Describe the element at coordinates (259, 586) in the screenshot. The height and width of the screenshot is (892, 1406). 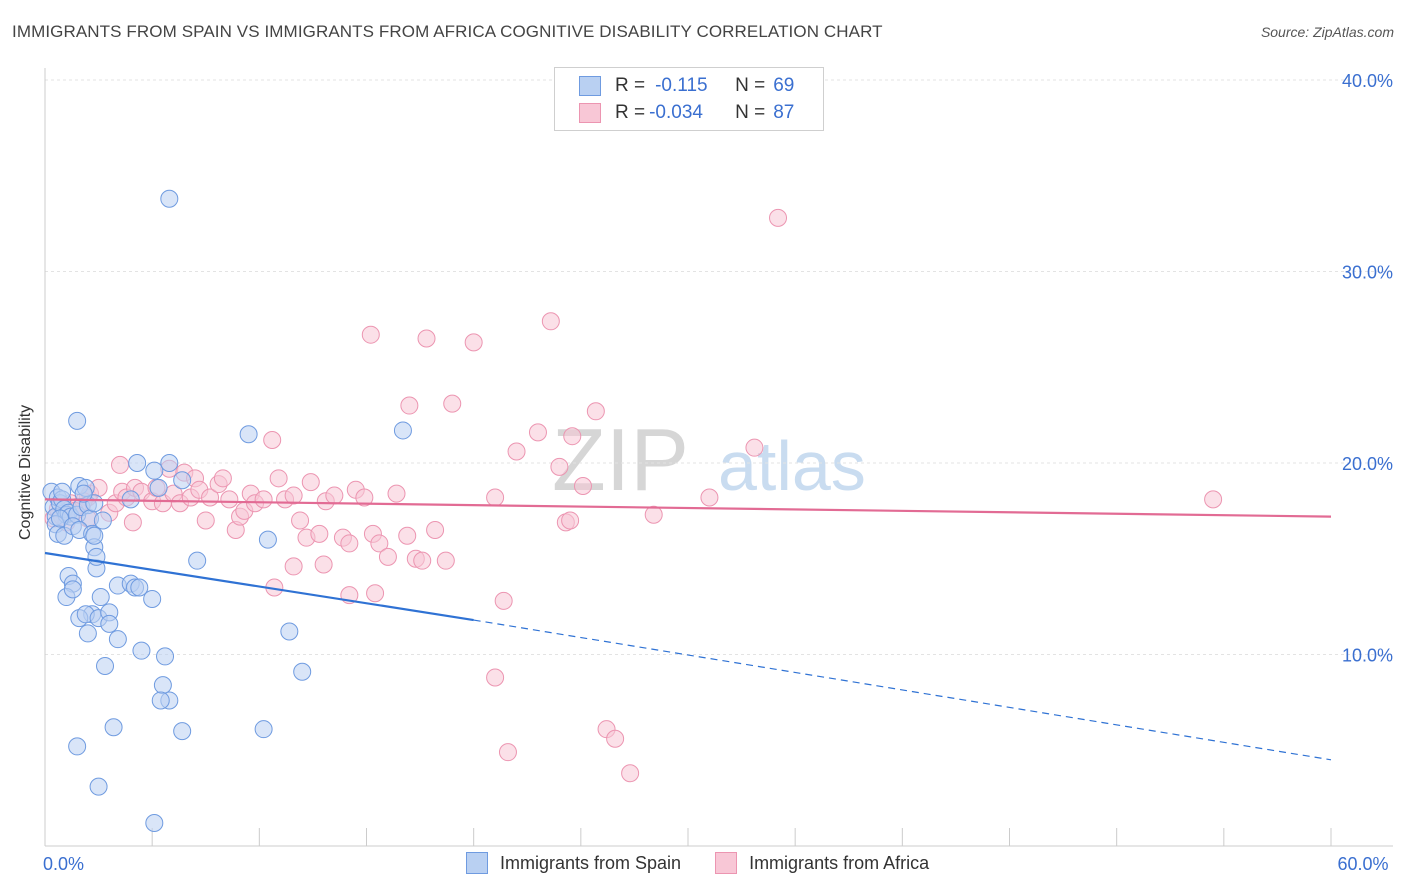
I see `spain-trend-line` at that location.